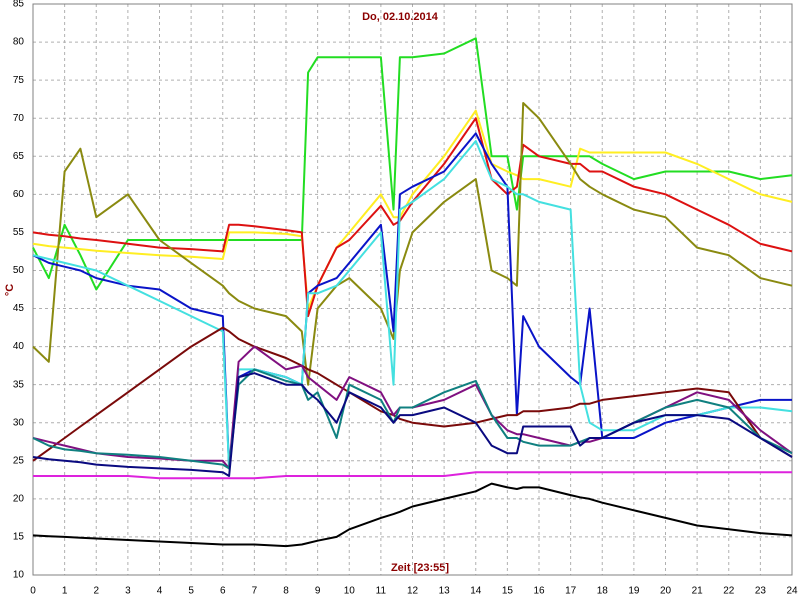 This screenshot has width=800, height=600. What do you see at coordinates (318, 591) in the screenshot?
I see `x-tick-label: 9` at bounding box center [318, 591].